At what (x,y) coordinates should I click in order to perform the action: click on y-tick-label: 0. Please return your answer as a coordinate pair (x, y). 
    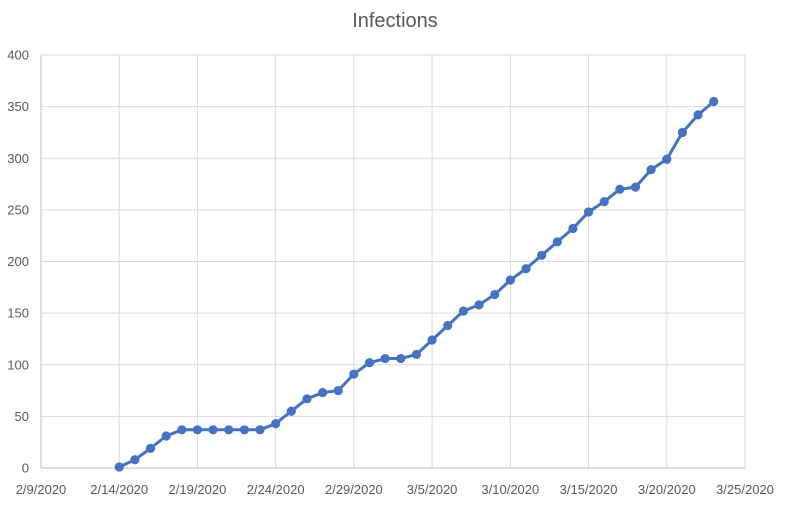
    Looking at the image, I should click on (25, 468).